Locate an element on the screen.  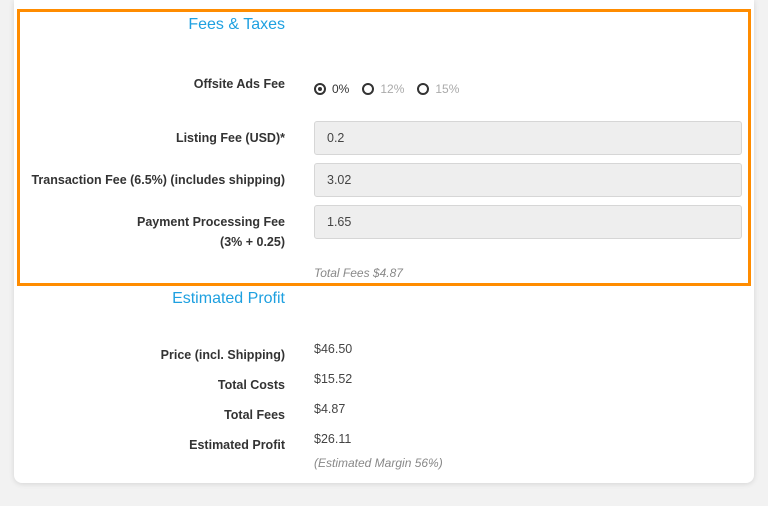
price-label: Price (incl. Shipping) is located at coordinates (222, 355).